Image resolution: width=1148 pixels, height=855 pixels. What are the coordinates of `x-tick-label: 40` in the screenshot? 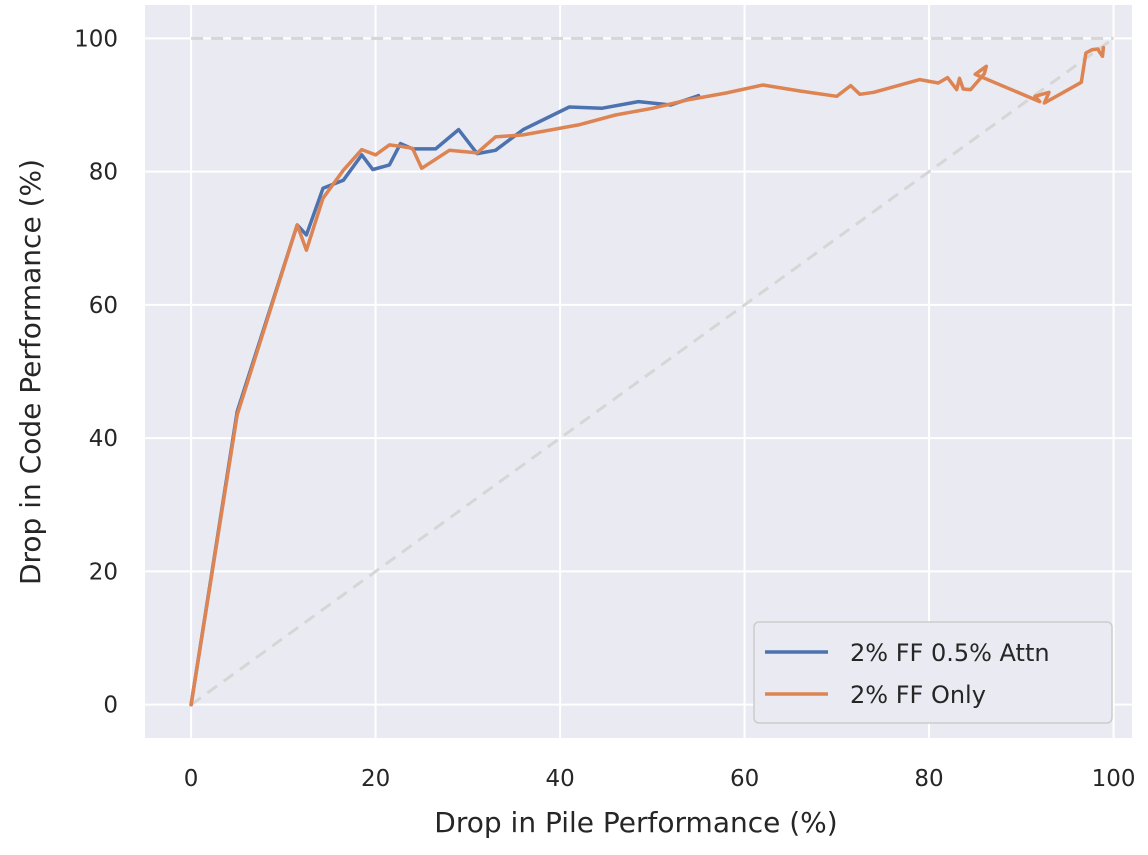 It's located at (559, 779).